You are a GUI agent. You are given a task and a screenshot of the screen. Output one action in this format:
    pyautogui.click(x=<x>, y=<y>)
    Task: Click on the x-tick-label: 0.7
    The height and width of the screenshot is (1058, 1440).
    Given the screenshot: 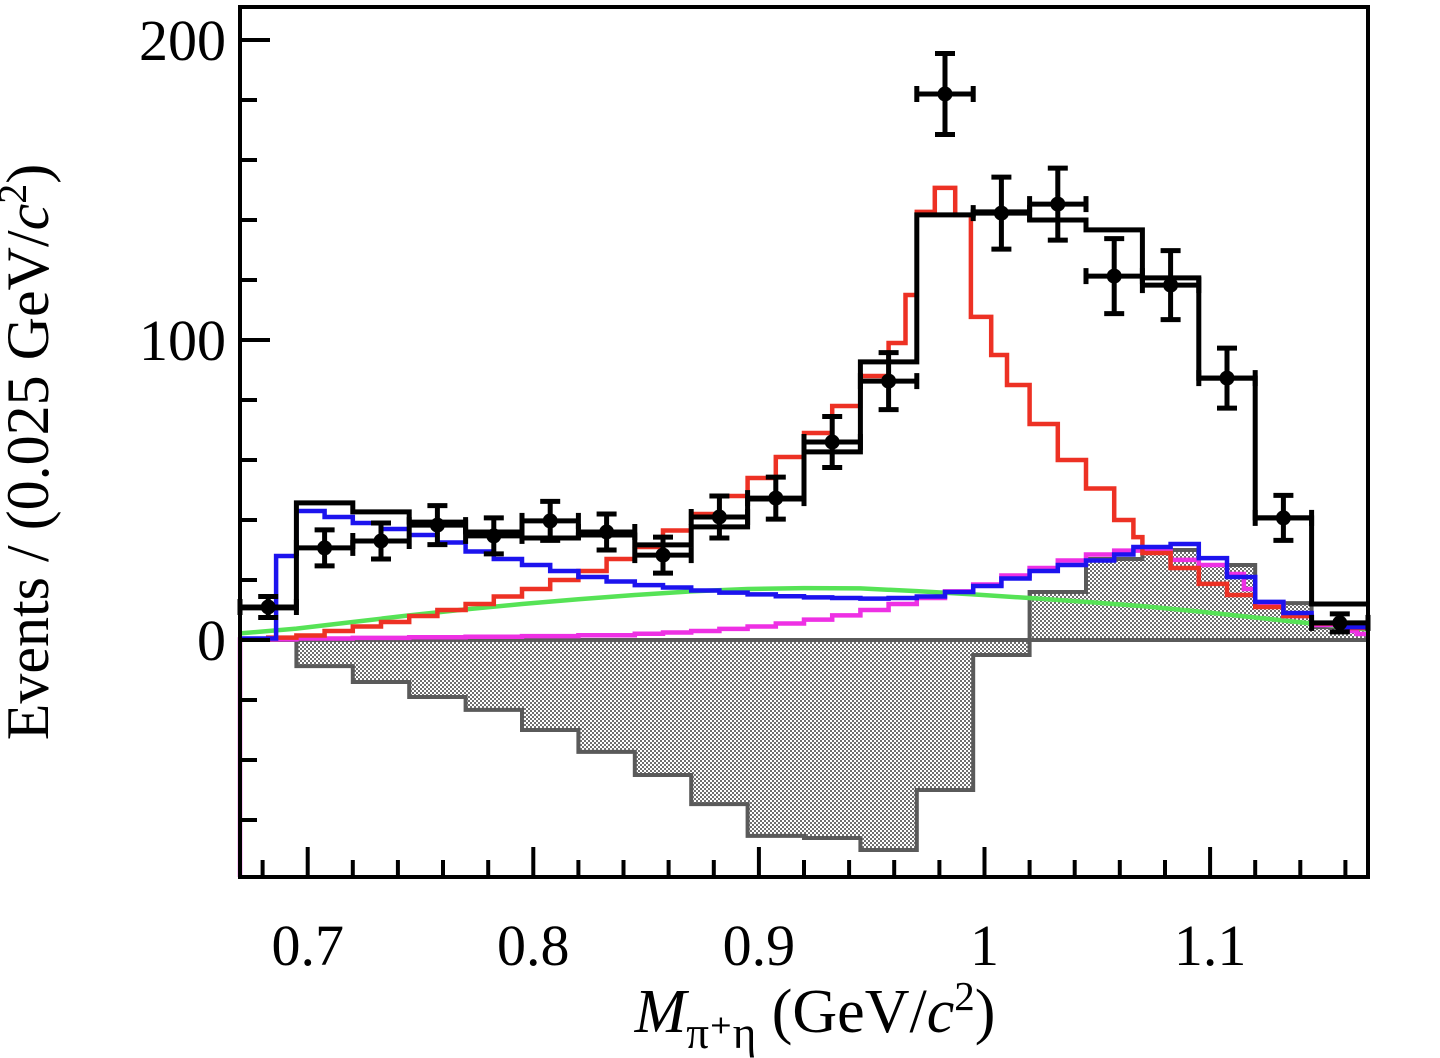 What is the action you would take?
    pyautogui.click(x=307, y=945)
    